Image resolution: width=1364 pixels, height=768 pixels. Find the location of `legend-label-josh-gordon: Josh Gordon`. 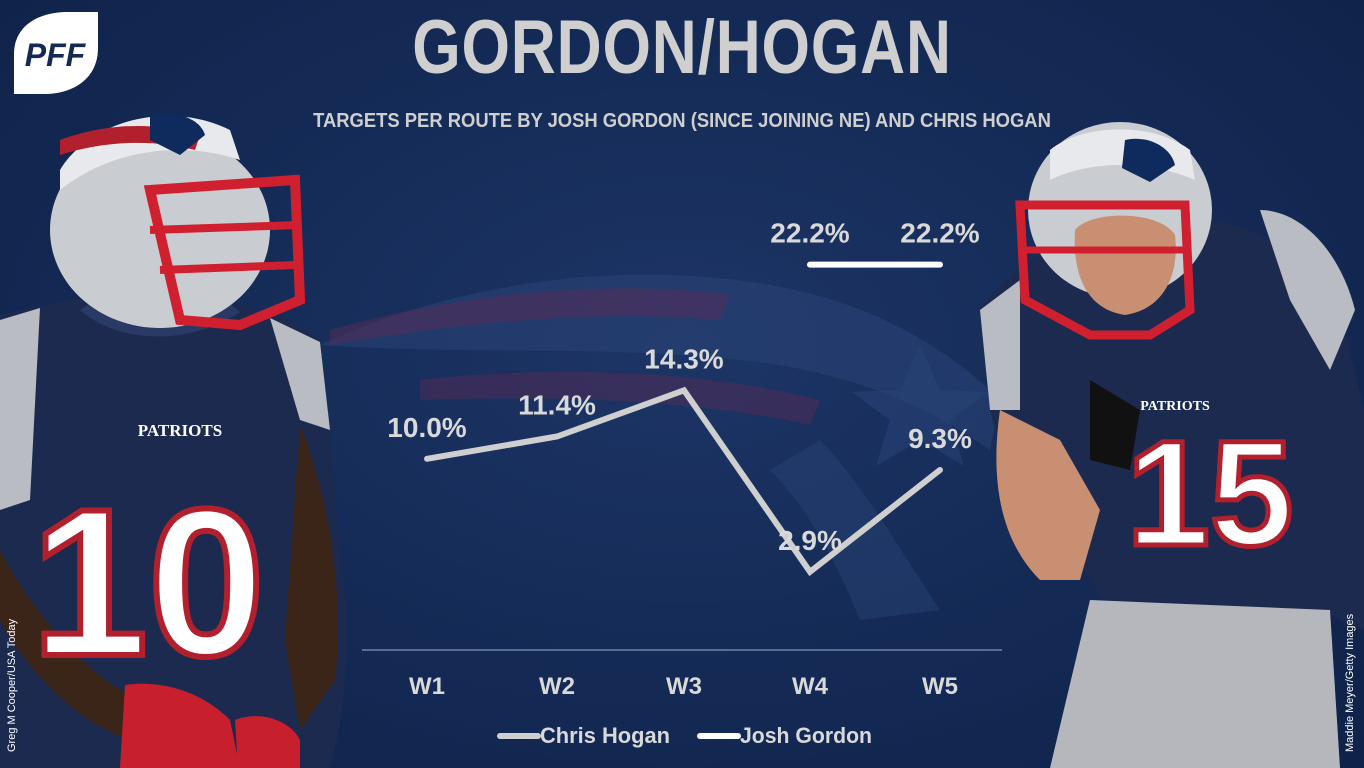

legend-label-josh-gordon: Josh Gordon is located at coordinates (806, 735).